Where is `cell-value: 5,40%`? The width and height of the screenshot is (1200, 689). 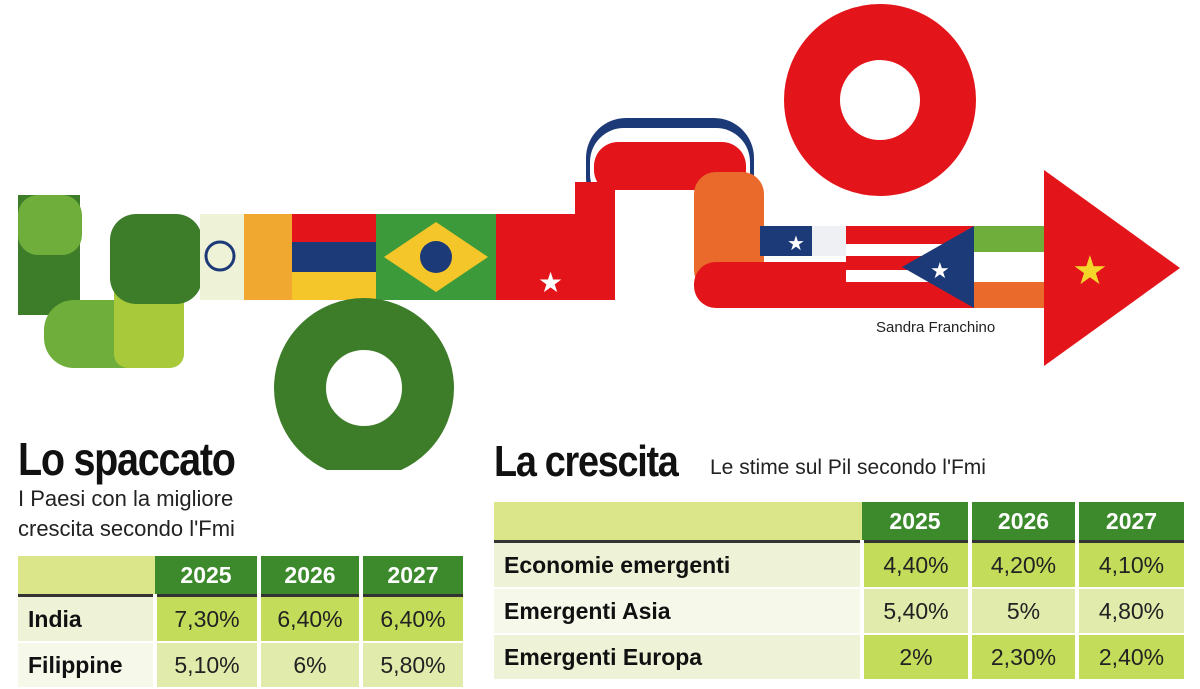
cell-value: 5,40% is located at coordinates (915, 611).